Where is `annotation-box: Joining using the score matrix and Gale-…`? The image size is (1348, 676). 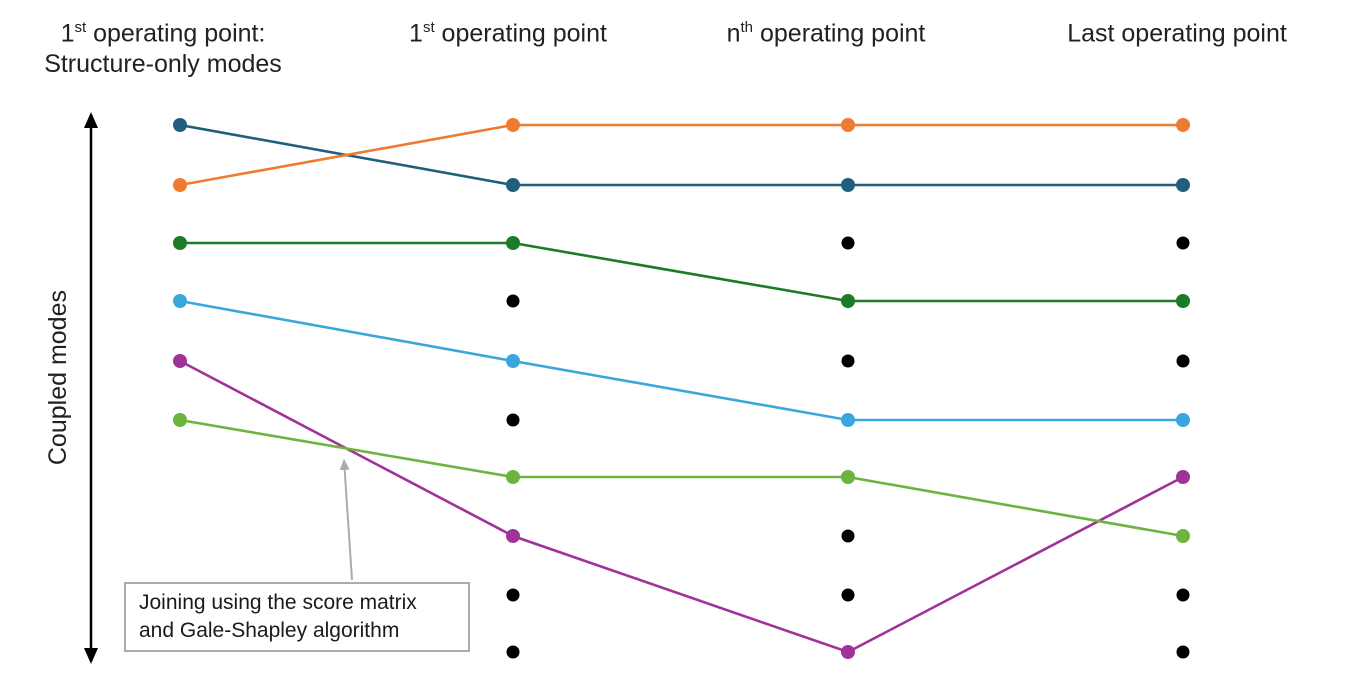
annotation-box: Joining using the score matrix and Gale-… is located at coordinates (297, 617).